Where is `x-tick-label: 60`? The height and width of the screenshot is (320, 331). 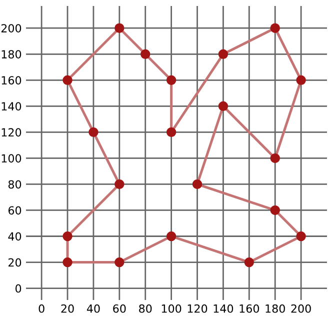
x-tick-label: 60 is located at coordinates (119, 308).